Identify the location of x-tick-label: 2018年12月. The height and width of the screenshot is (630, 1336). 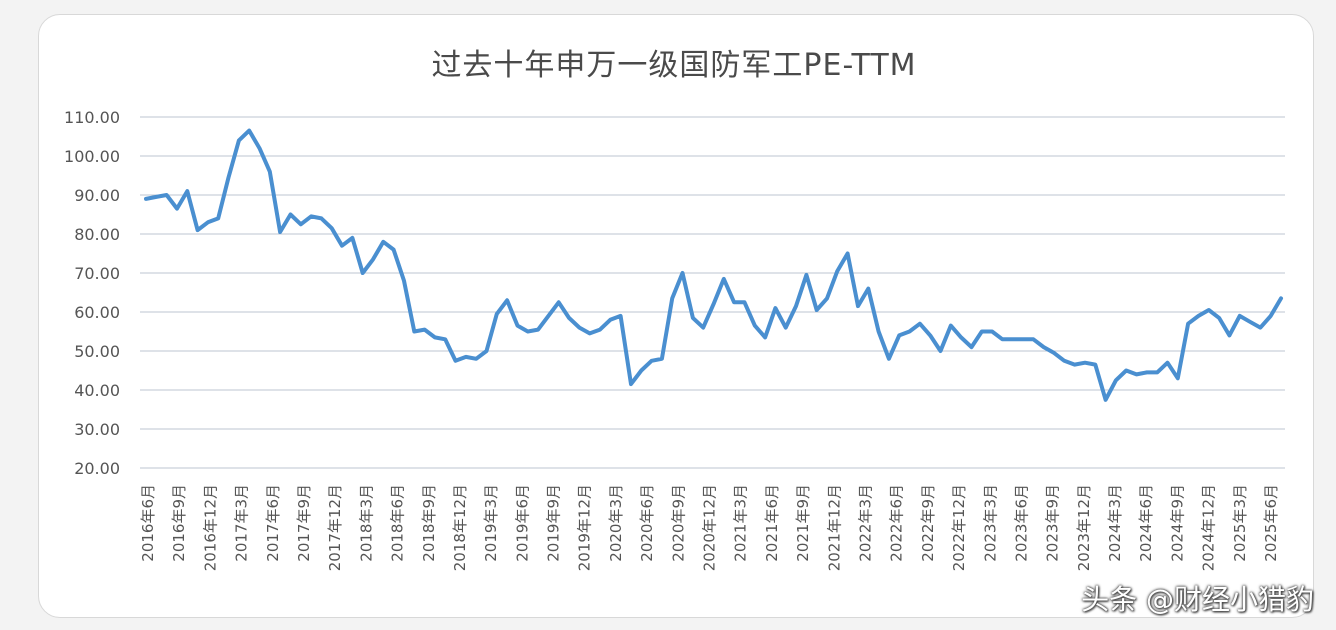
(460, 527).